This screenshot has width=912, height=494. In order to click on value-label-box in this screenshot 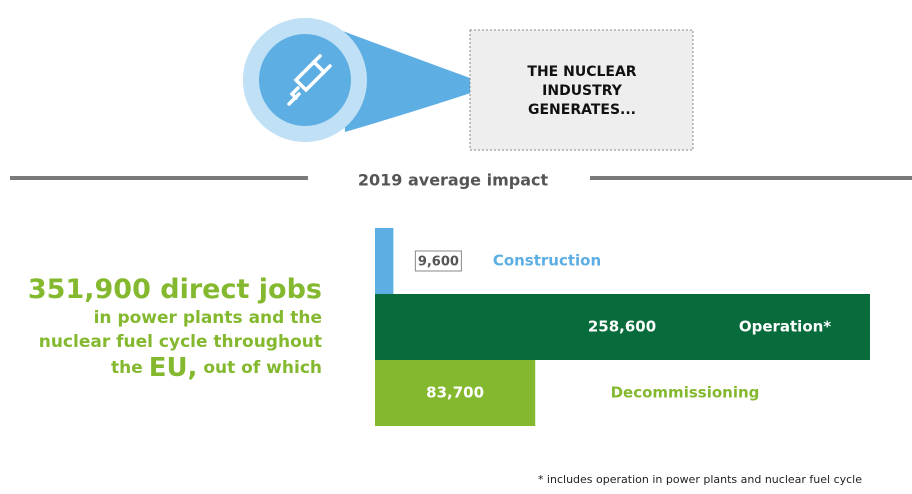, I will do `click(438, 261)`.